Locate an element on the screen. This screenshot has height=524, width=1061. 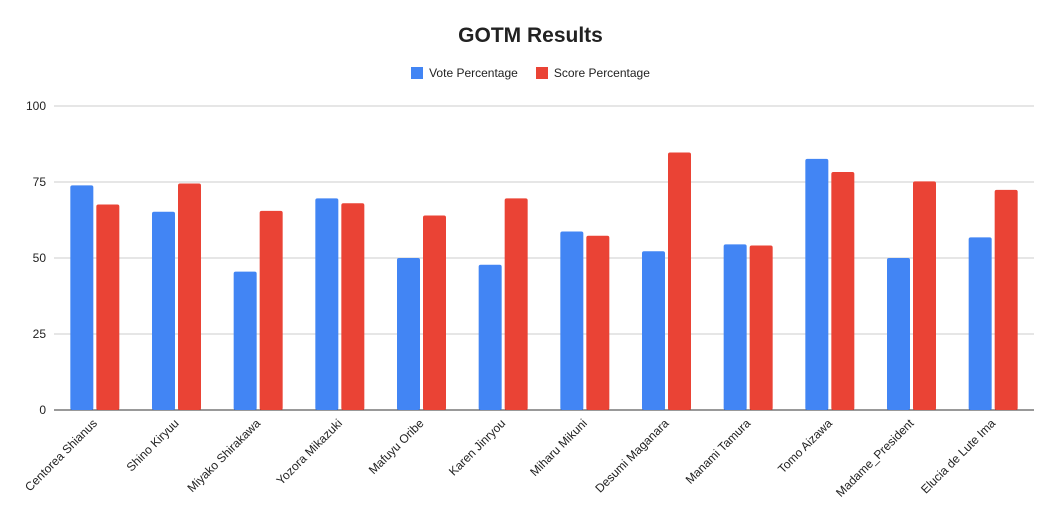
x-tick-label: Miyako Shirakawa is located at coordinates (224, 455).